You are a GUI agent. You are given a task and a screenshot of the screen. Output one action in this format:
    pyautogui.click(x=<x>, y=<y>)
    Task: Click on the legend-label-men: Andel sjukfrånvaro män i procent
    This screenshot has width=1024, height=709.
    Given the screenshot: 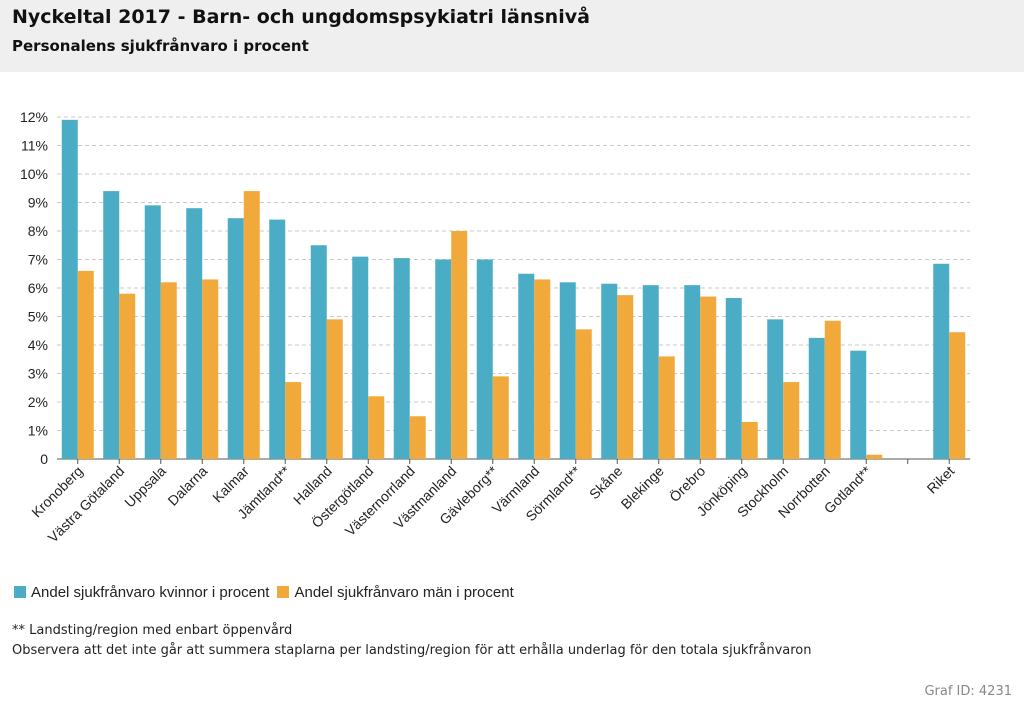 What is the action you would take?
    pyautogui.click(x=404, y=592)
    